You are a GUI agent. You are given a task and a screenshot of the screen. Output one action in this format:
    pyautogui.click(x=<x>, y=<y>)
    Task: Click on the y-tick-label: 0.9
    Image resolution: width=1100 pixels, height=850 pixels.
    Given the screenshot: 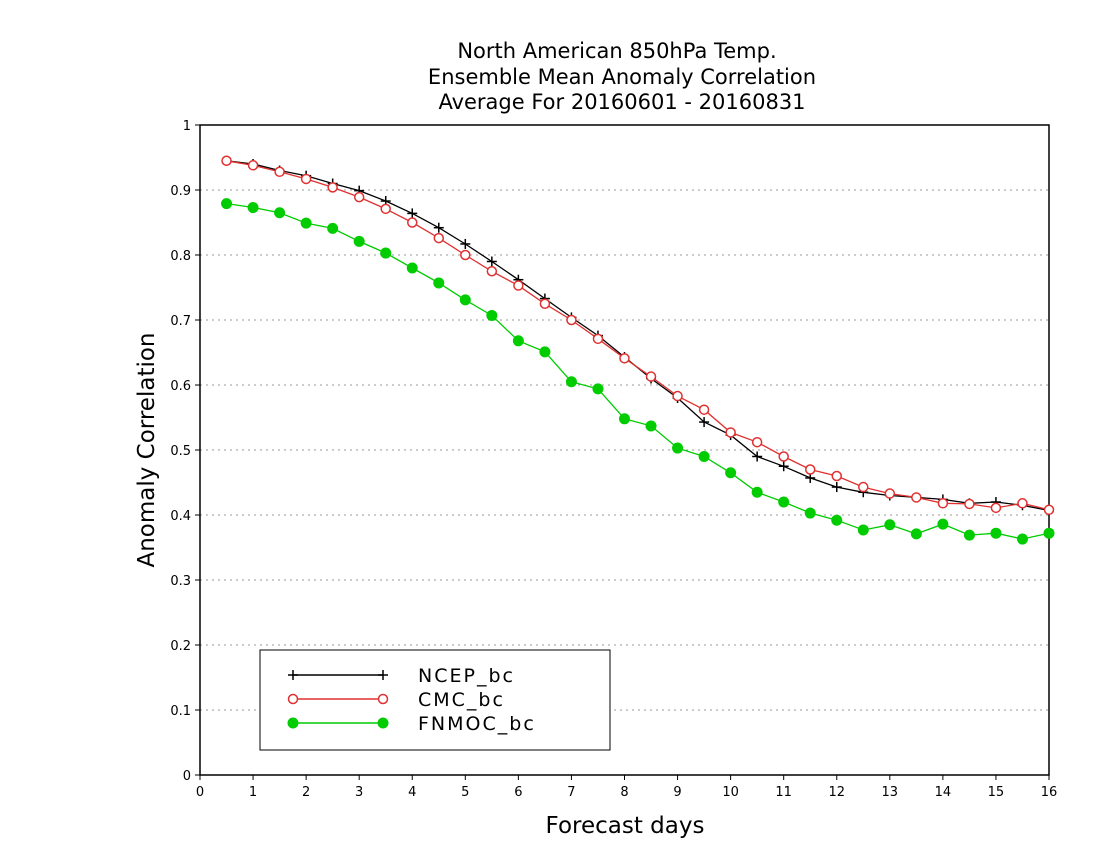 What is the action you would take?
    pyautogui.click(x=180, y=191)
    